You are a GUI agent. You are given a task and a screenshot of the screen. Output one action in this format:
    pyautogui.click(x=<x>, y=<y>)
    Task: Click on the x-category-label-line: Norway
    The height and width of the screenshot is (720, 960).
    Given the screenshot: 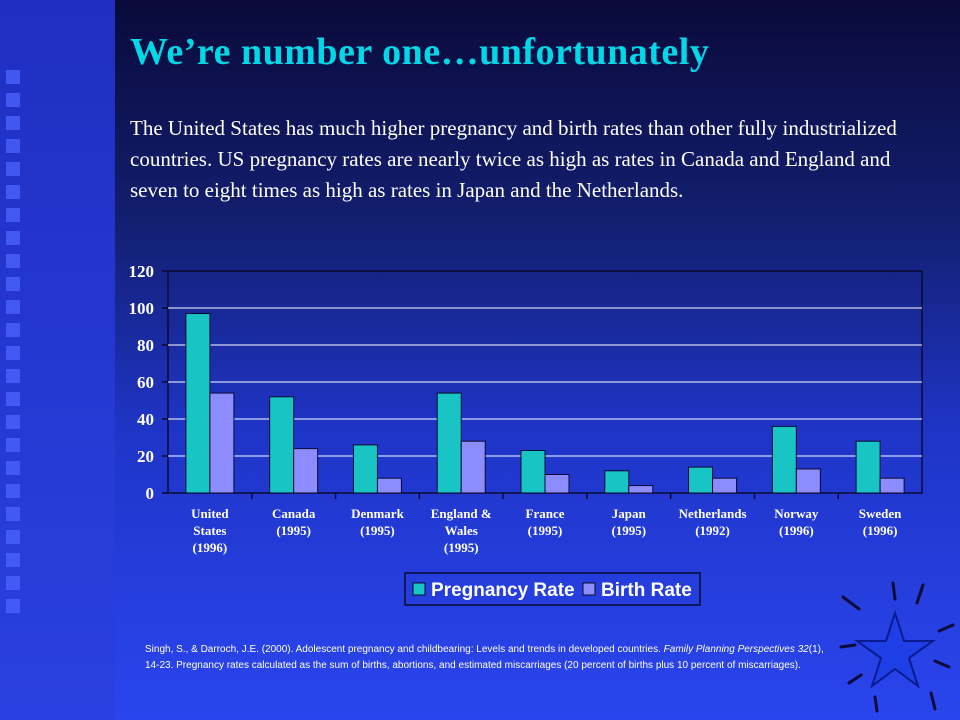 What is the action you would take?
    pyautogui.click(x=796, y=513)
    